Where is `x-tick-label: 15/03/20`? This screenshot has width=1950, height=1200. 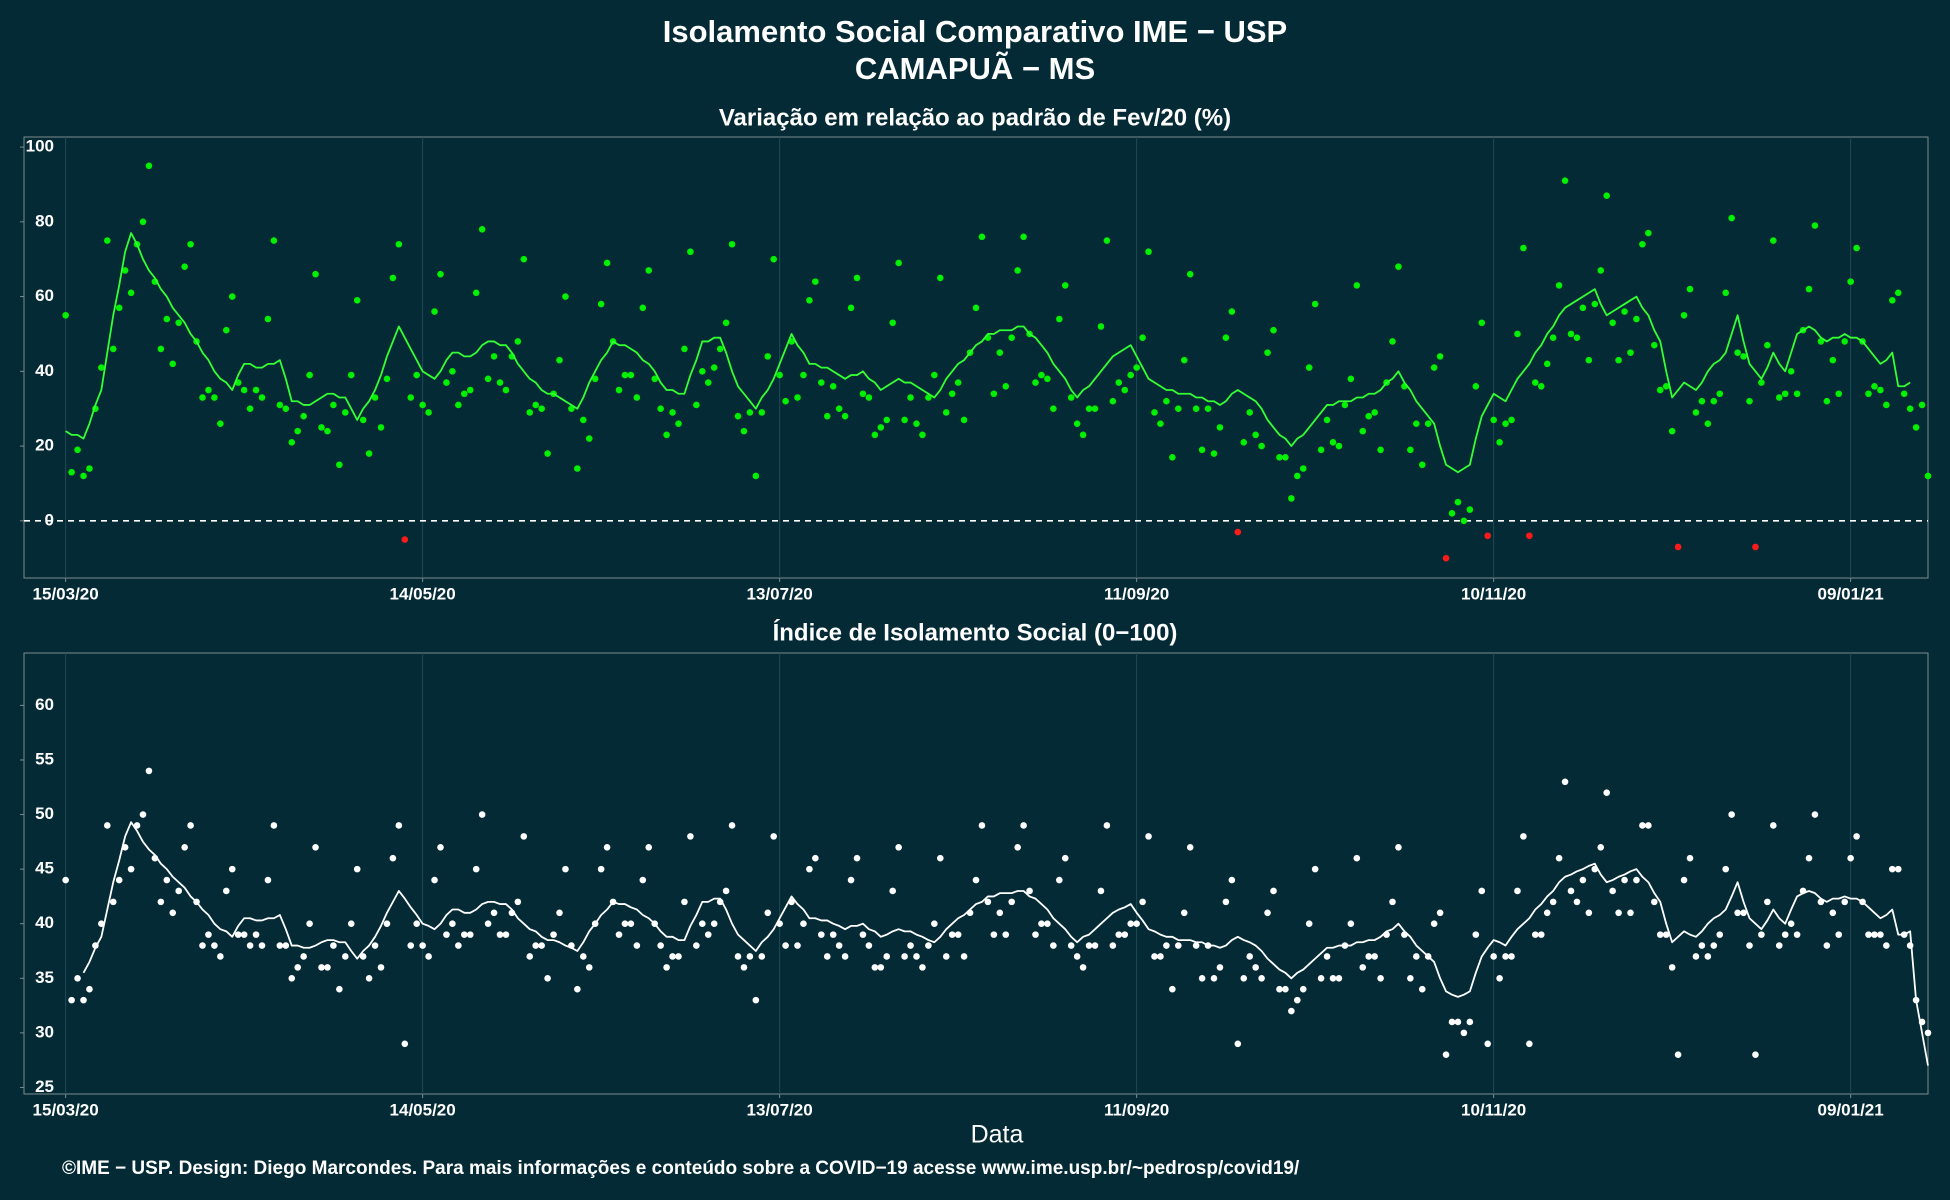 x-tick-label: 15/03/20 is located at coordinates (66, 593).